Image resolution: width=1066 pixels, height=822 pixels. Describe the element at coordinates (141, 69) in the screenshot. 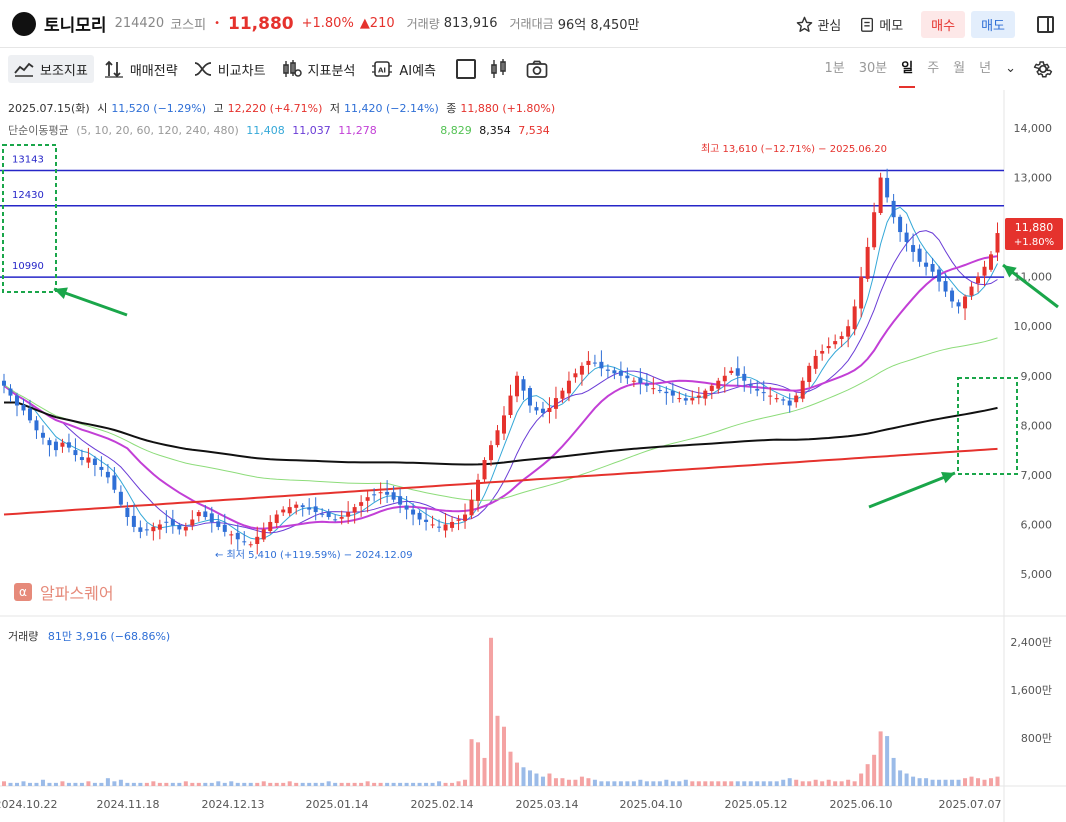

I see `strategy-button: 매매전략` at that location.